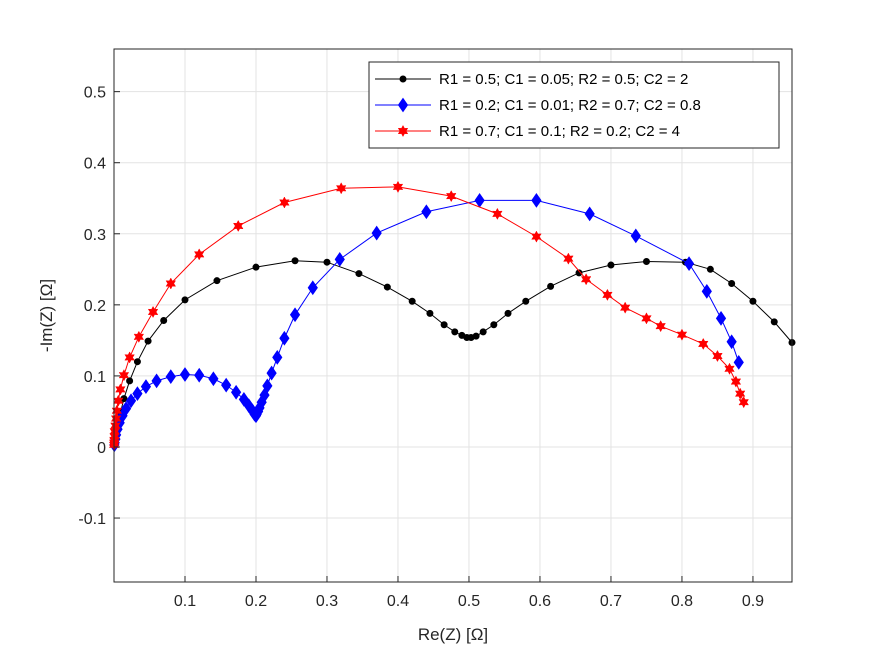 This screenshot has width=875, height=656. Describe the element at coordinates (682, 601) in the screenshot. I see `x-tick-label: 0.8` at that location.